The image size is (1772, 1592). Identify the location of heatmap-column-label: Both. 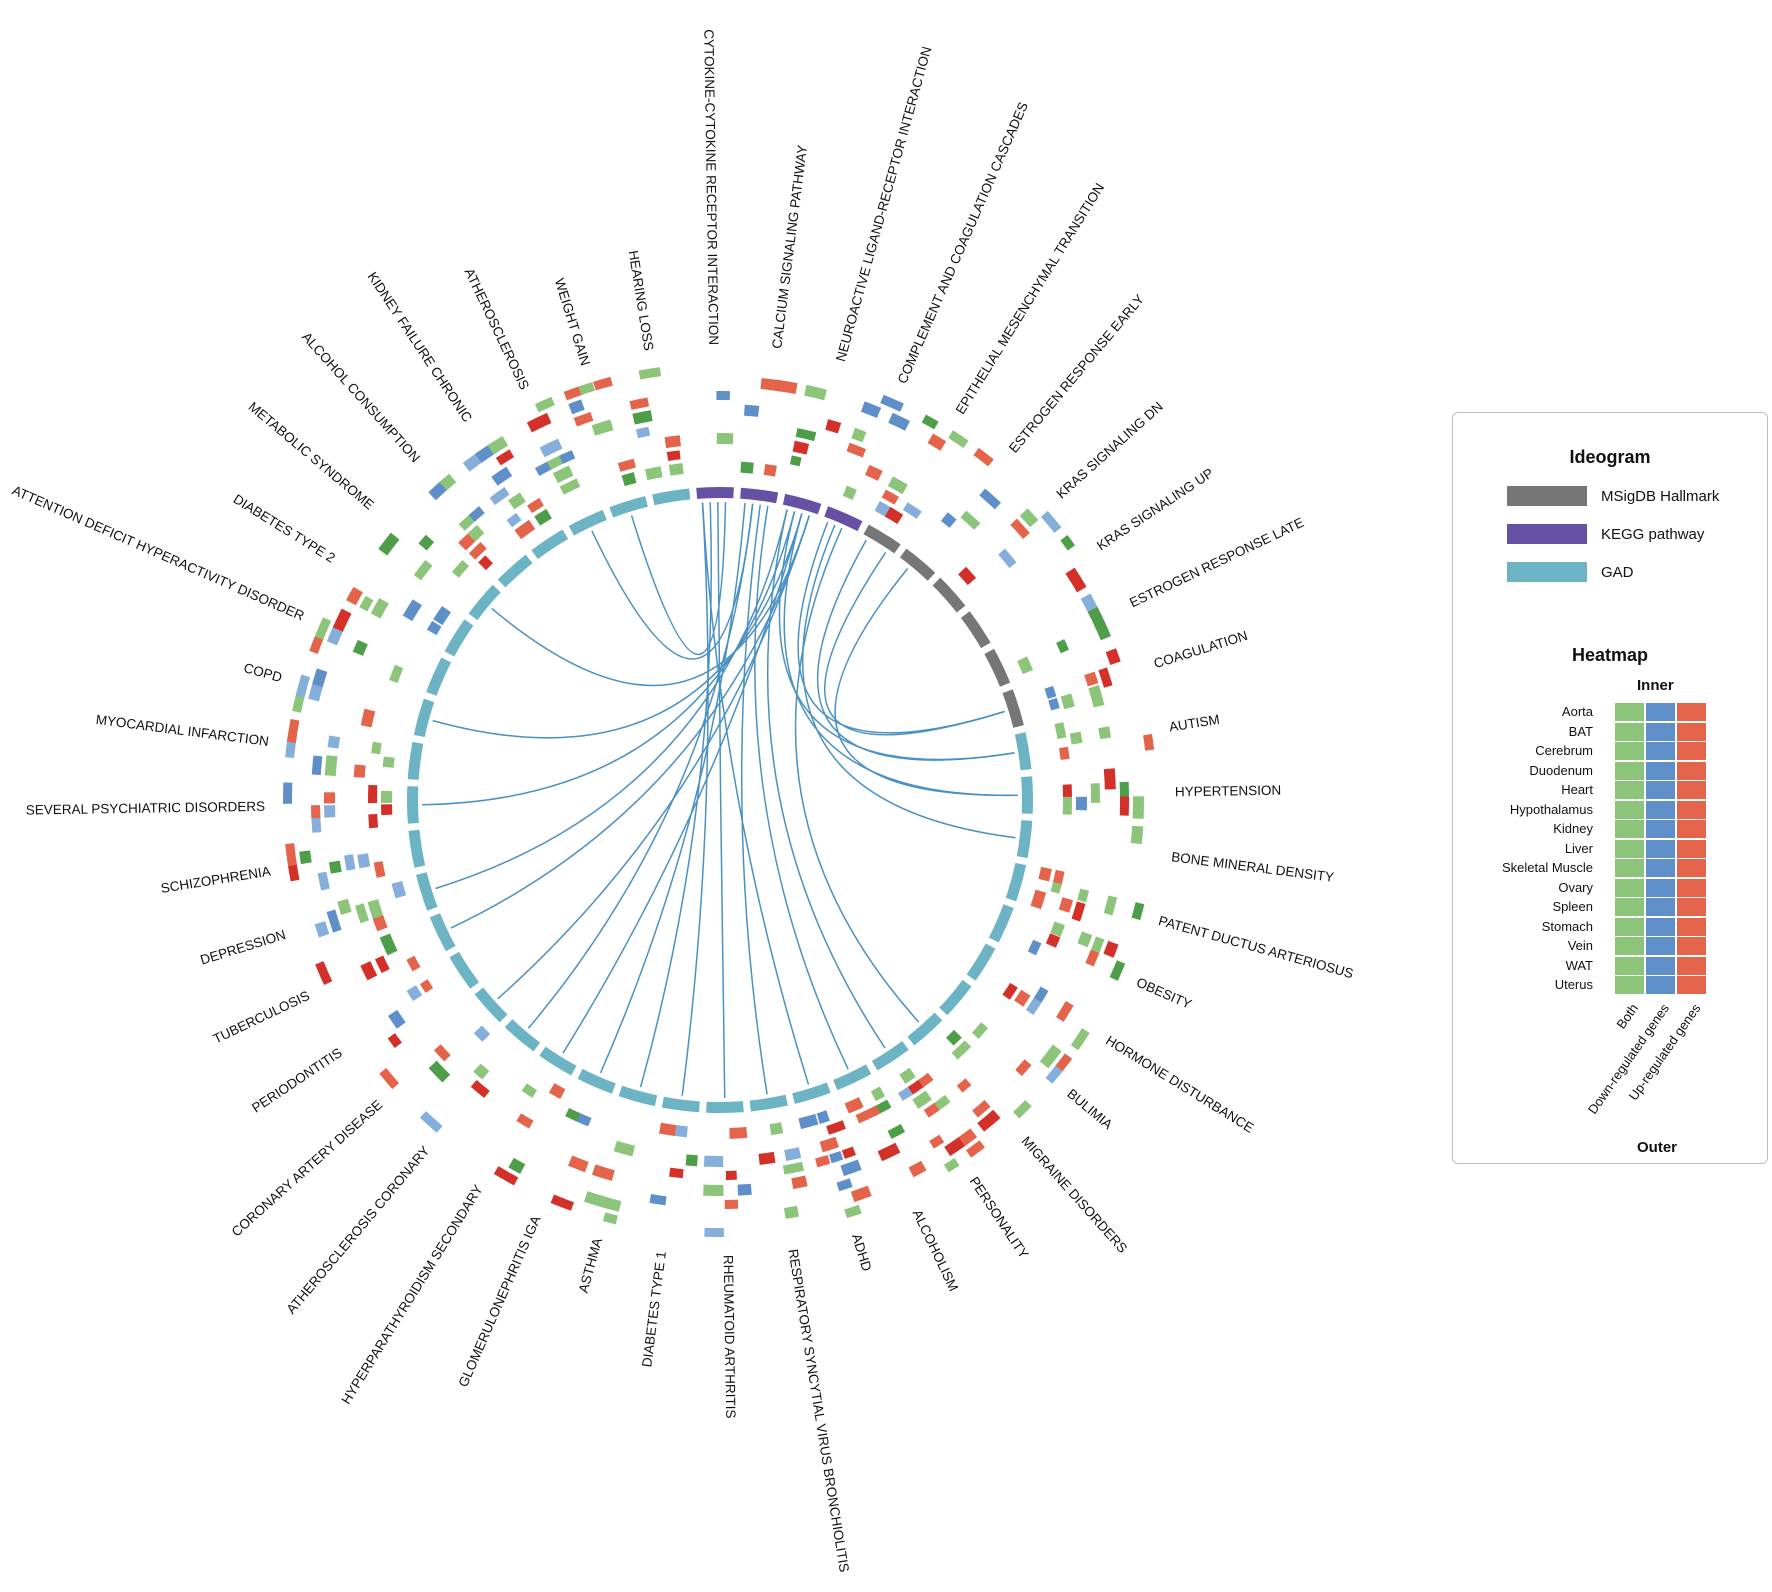
(1627, 1016).